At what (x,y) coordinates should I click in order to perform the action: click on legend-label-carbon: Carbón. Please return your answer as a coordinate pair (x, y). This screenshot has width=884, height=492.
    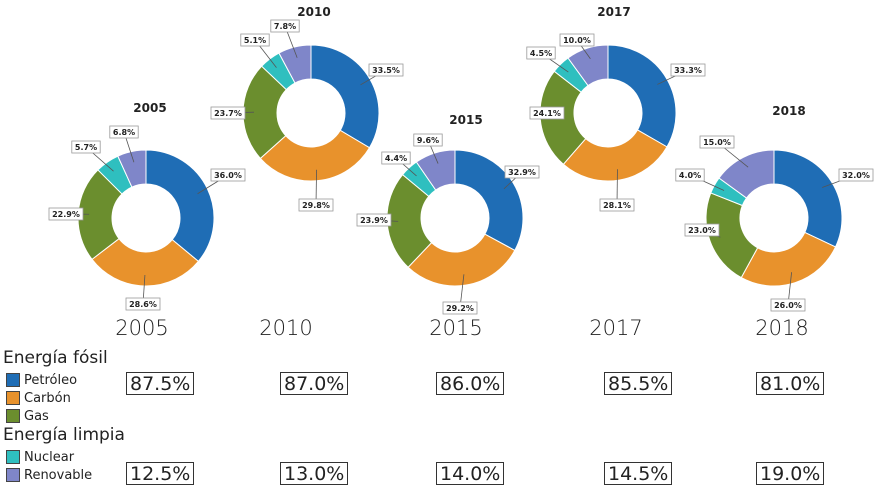
    Looking at the image, I should click on (47, 398).